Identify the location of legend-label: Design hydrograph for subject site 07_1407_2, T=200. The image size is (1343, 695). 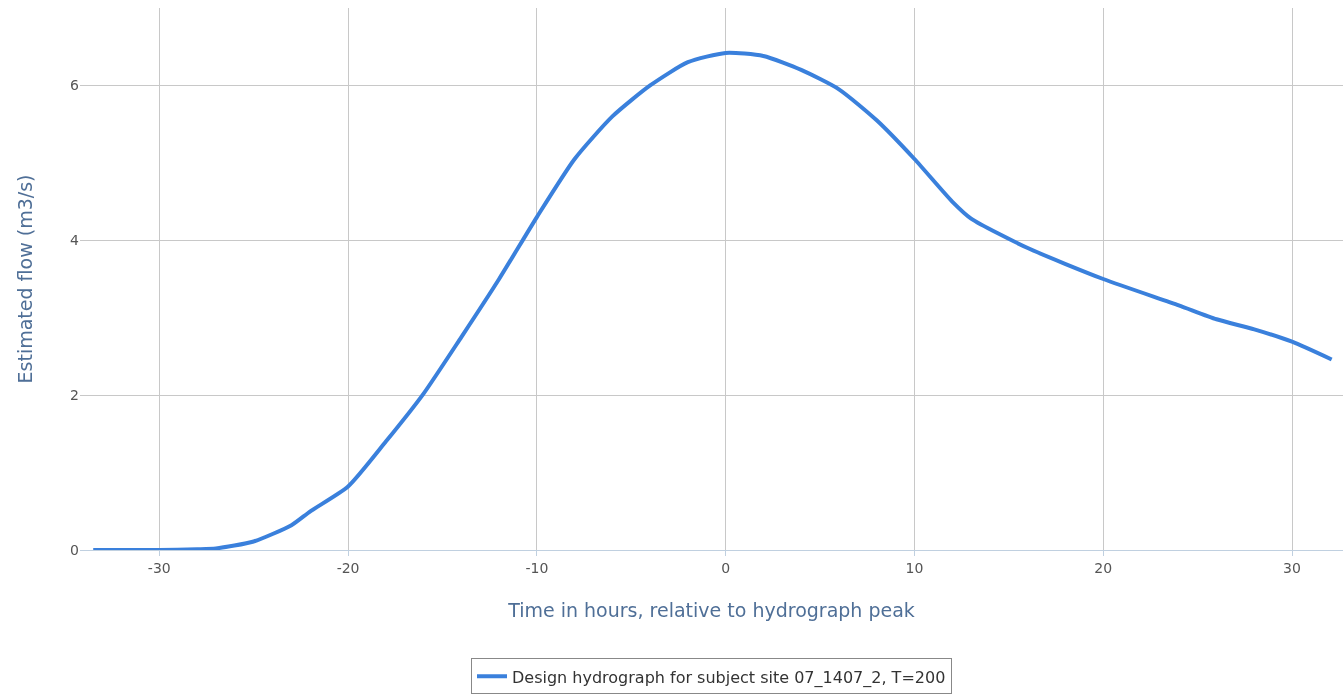
(729, 677).